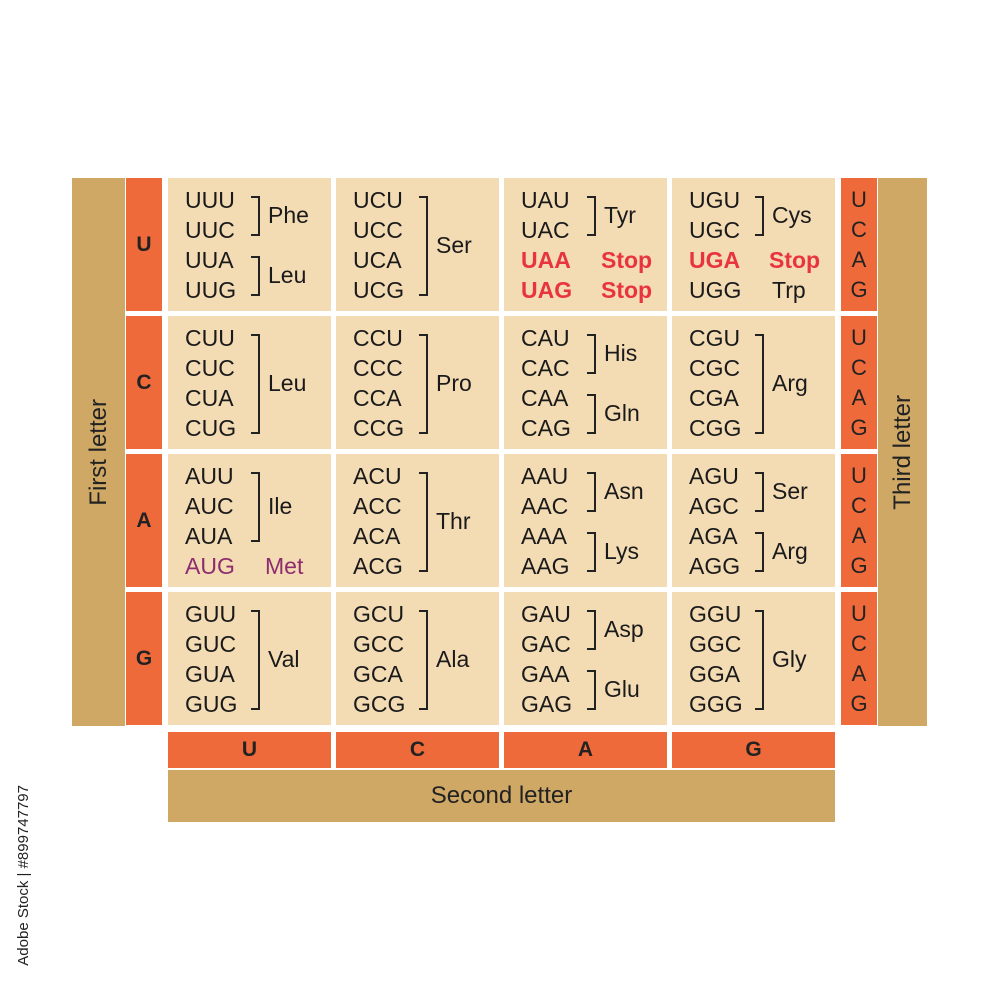 The image size is (1000, 1000). Describe the element at coordinates (249, 244) in the screenshot. I see `codon-cell: UUU UUC UUA UUG Phe Leu` at that location.